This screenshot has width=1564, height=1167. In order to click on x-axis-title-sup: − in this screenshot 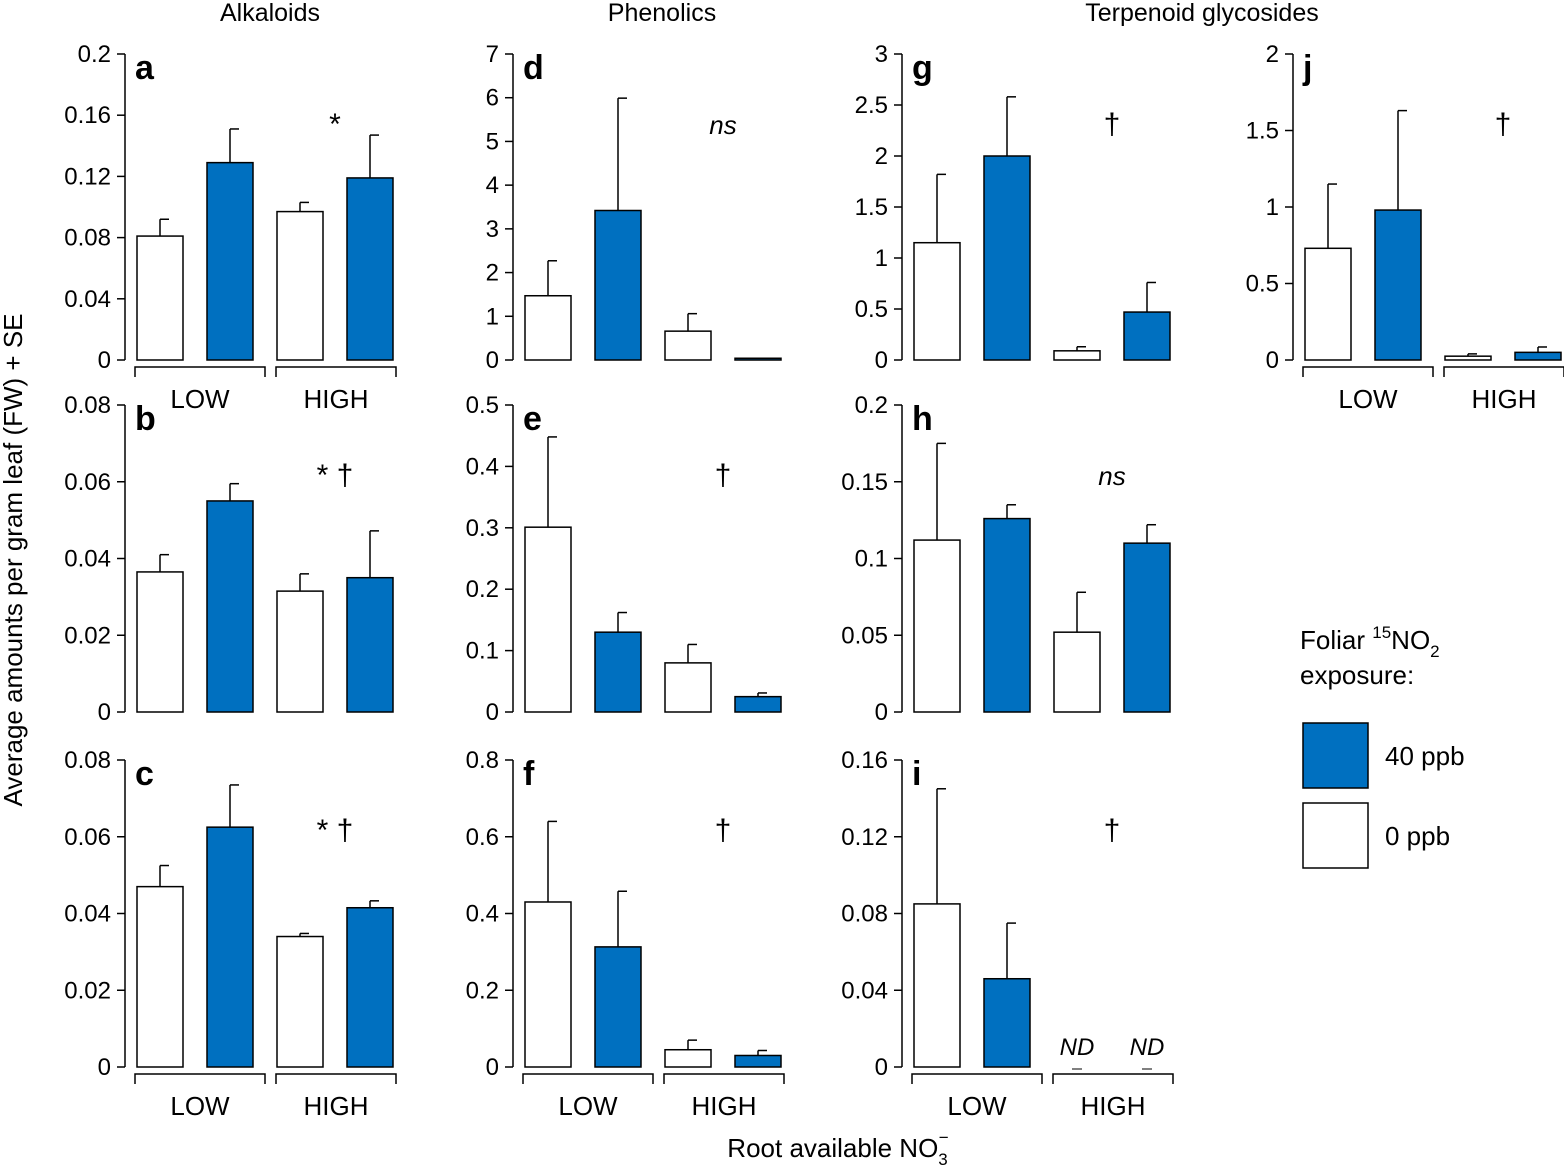, I will do `click(944, 1137)`.